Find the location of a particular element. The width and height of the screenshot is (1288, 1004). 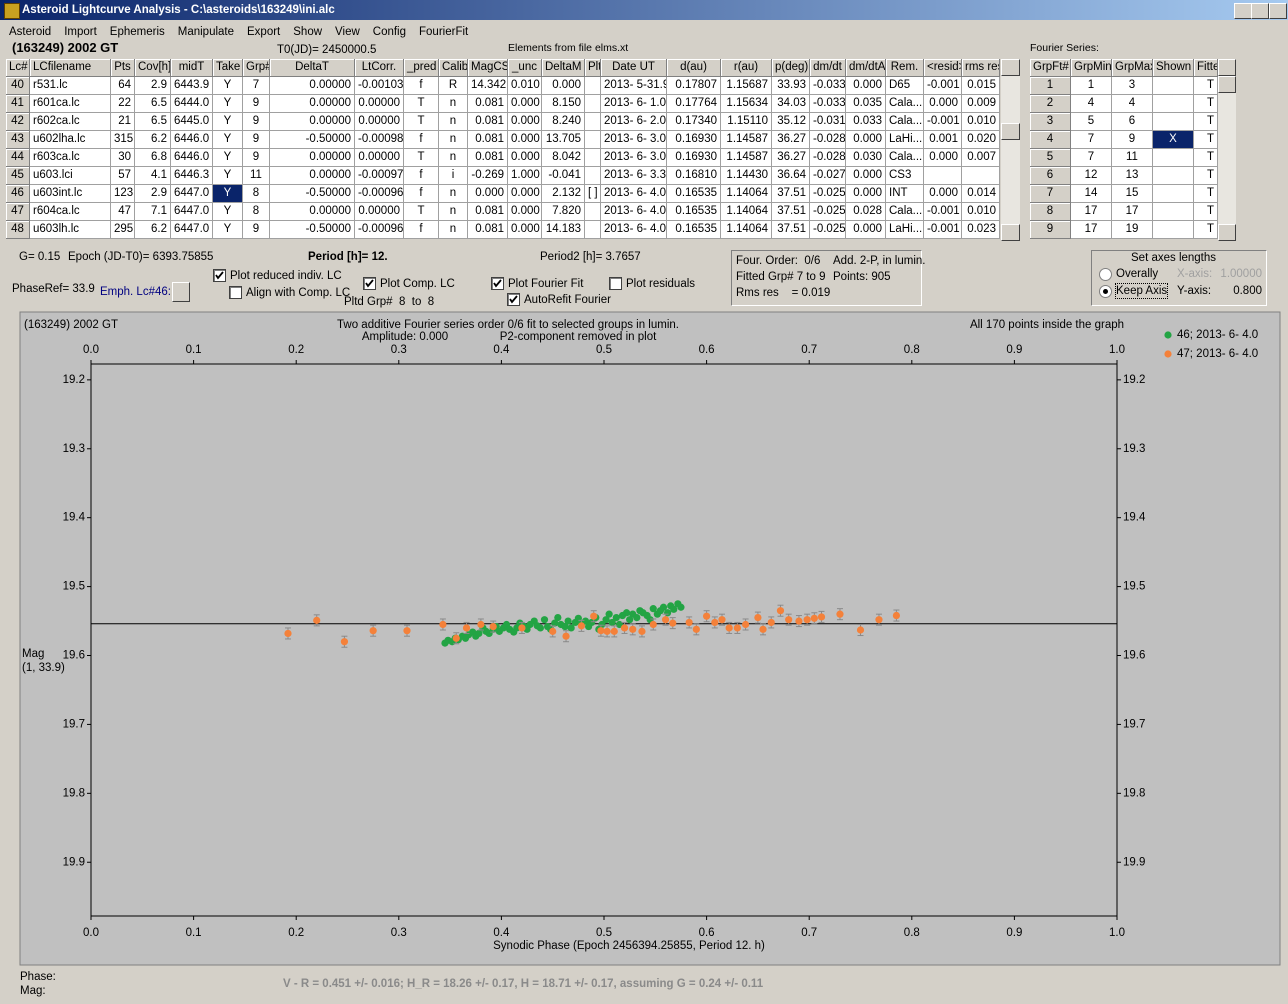

table-cell: u602lha.lc is located at coordinates (70, 140).